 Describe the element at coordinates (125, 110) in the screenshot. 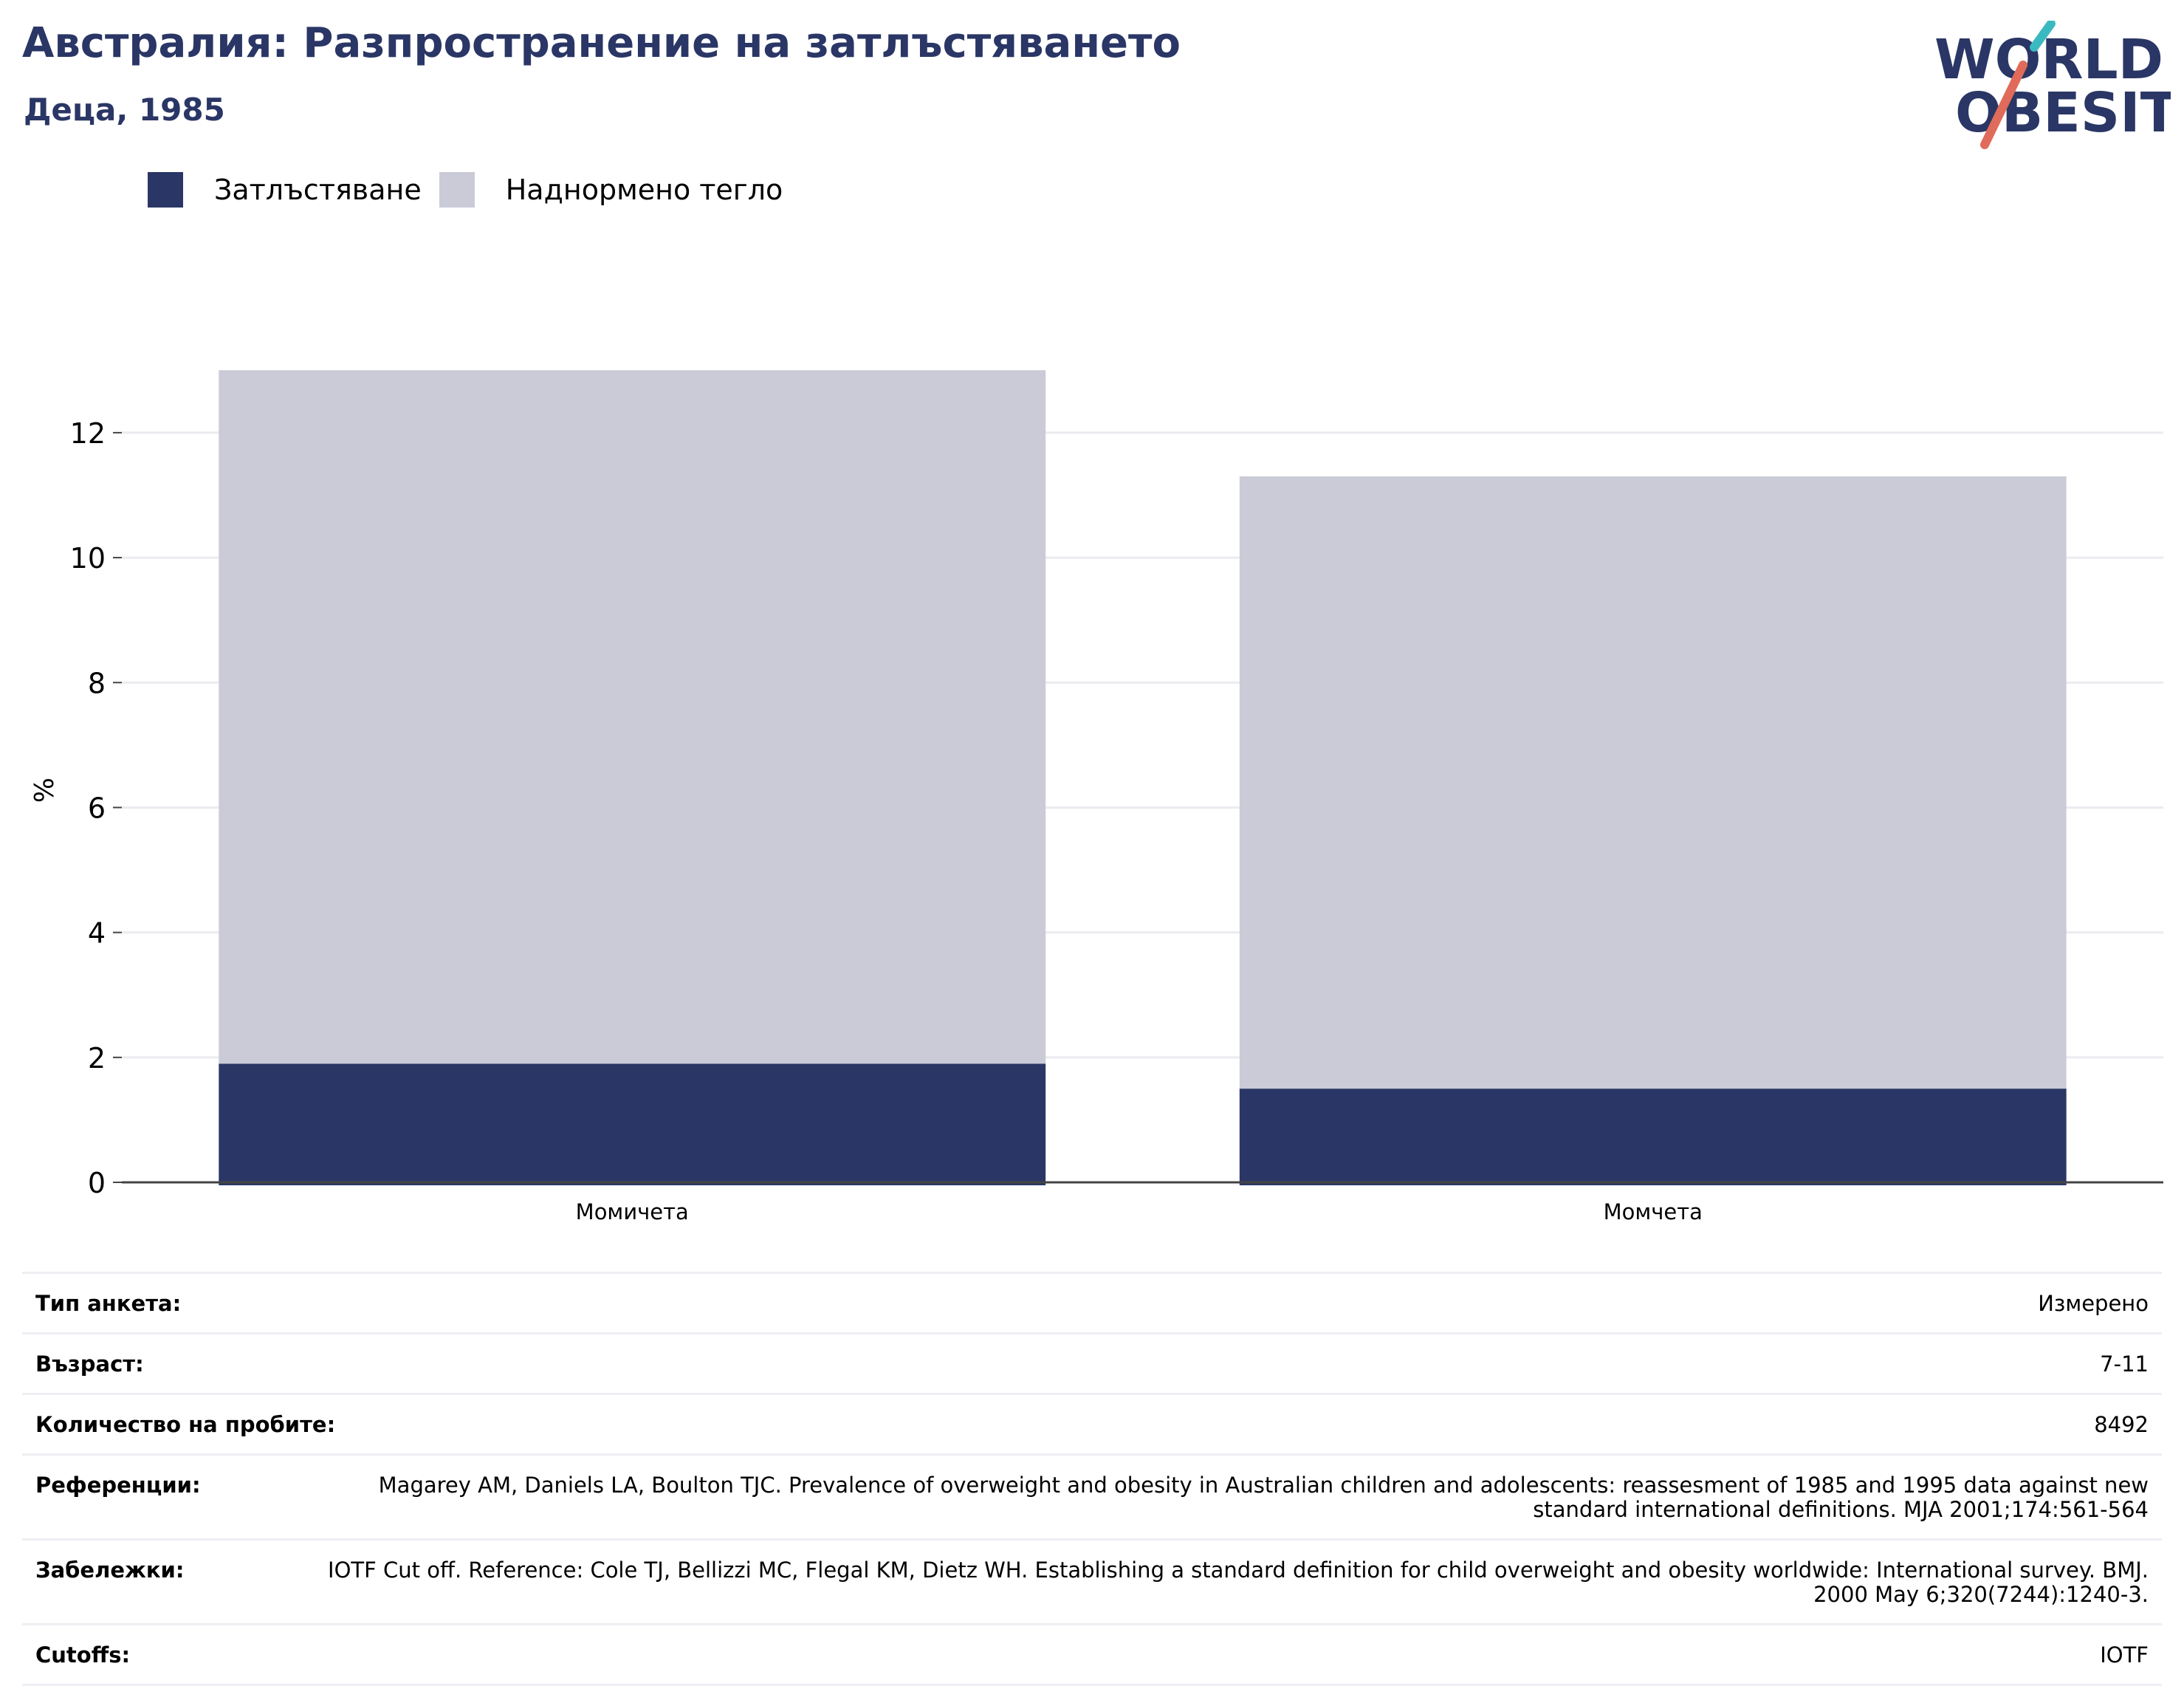

I see `page-subtitle: Деца, 1985` at that location.